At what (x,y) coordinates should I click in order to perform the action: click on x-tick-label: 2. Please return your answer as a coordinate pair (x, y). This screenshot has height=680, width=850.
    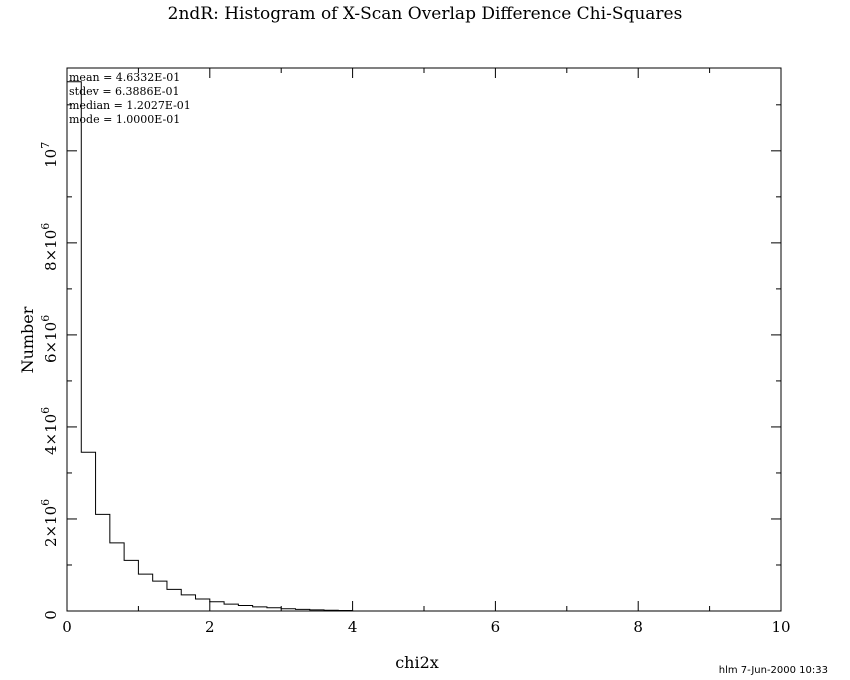
    Looking at the image, I should click on (210, 627).